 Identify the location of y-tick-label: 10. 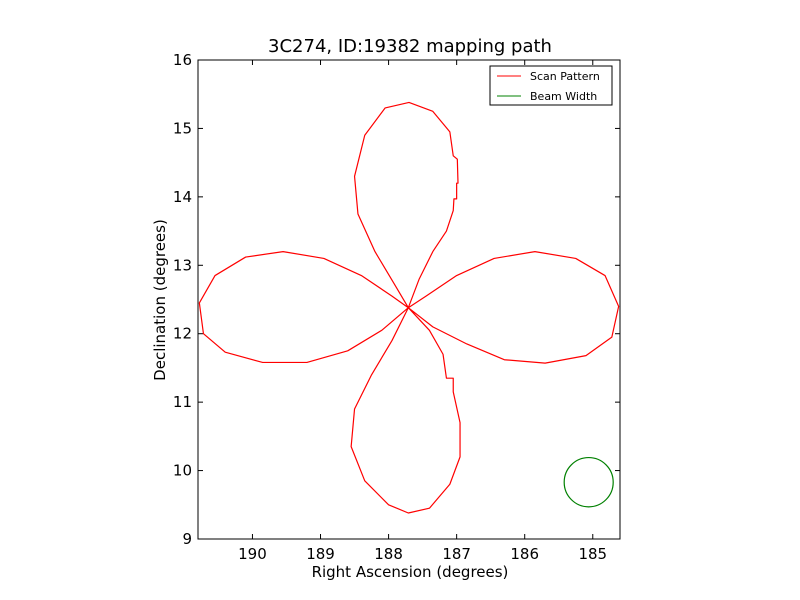
(182, 471).